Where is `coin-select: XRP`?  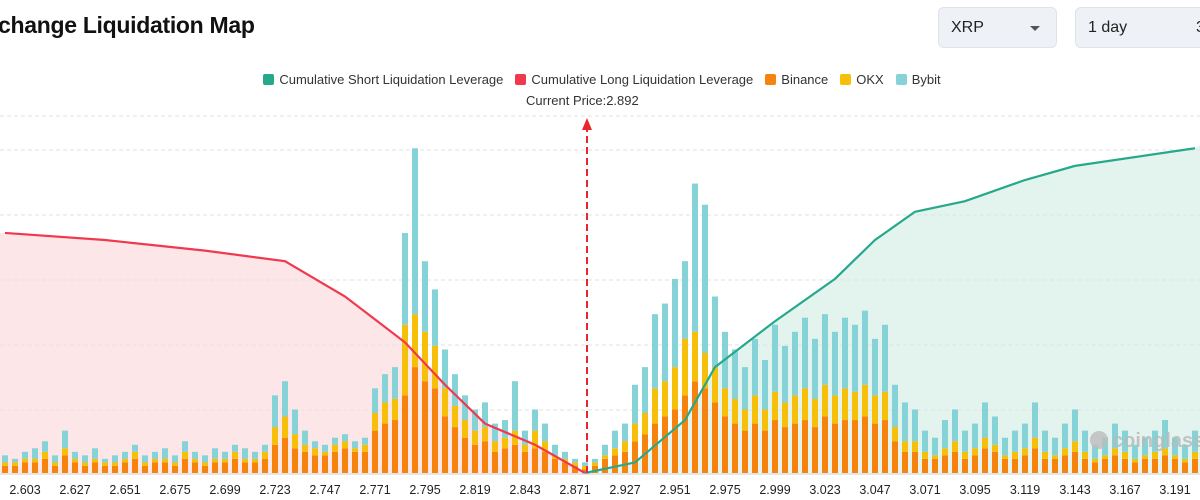
coin-select: XRP is located at coordinates (997, 27).